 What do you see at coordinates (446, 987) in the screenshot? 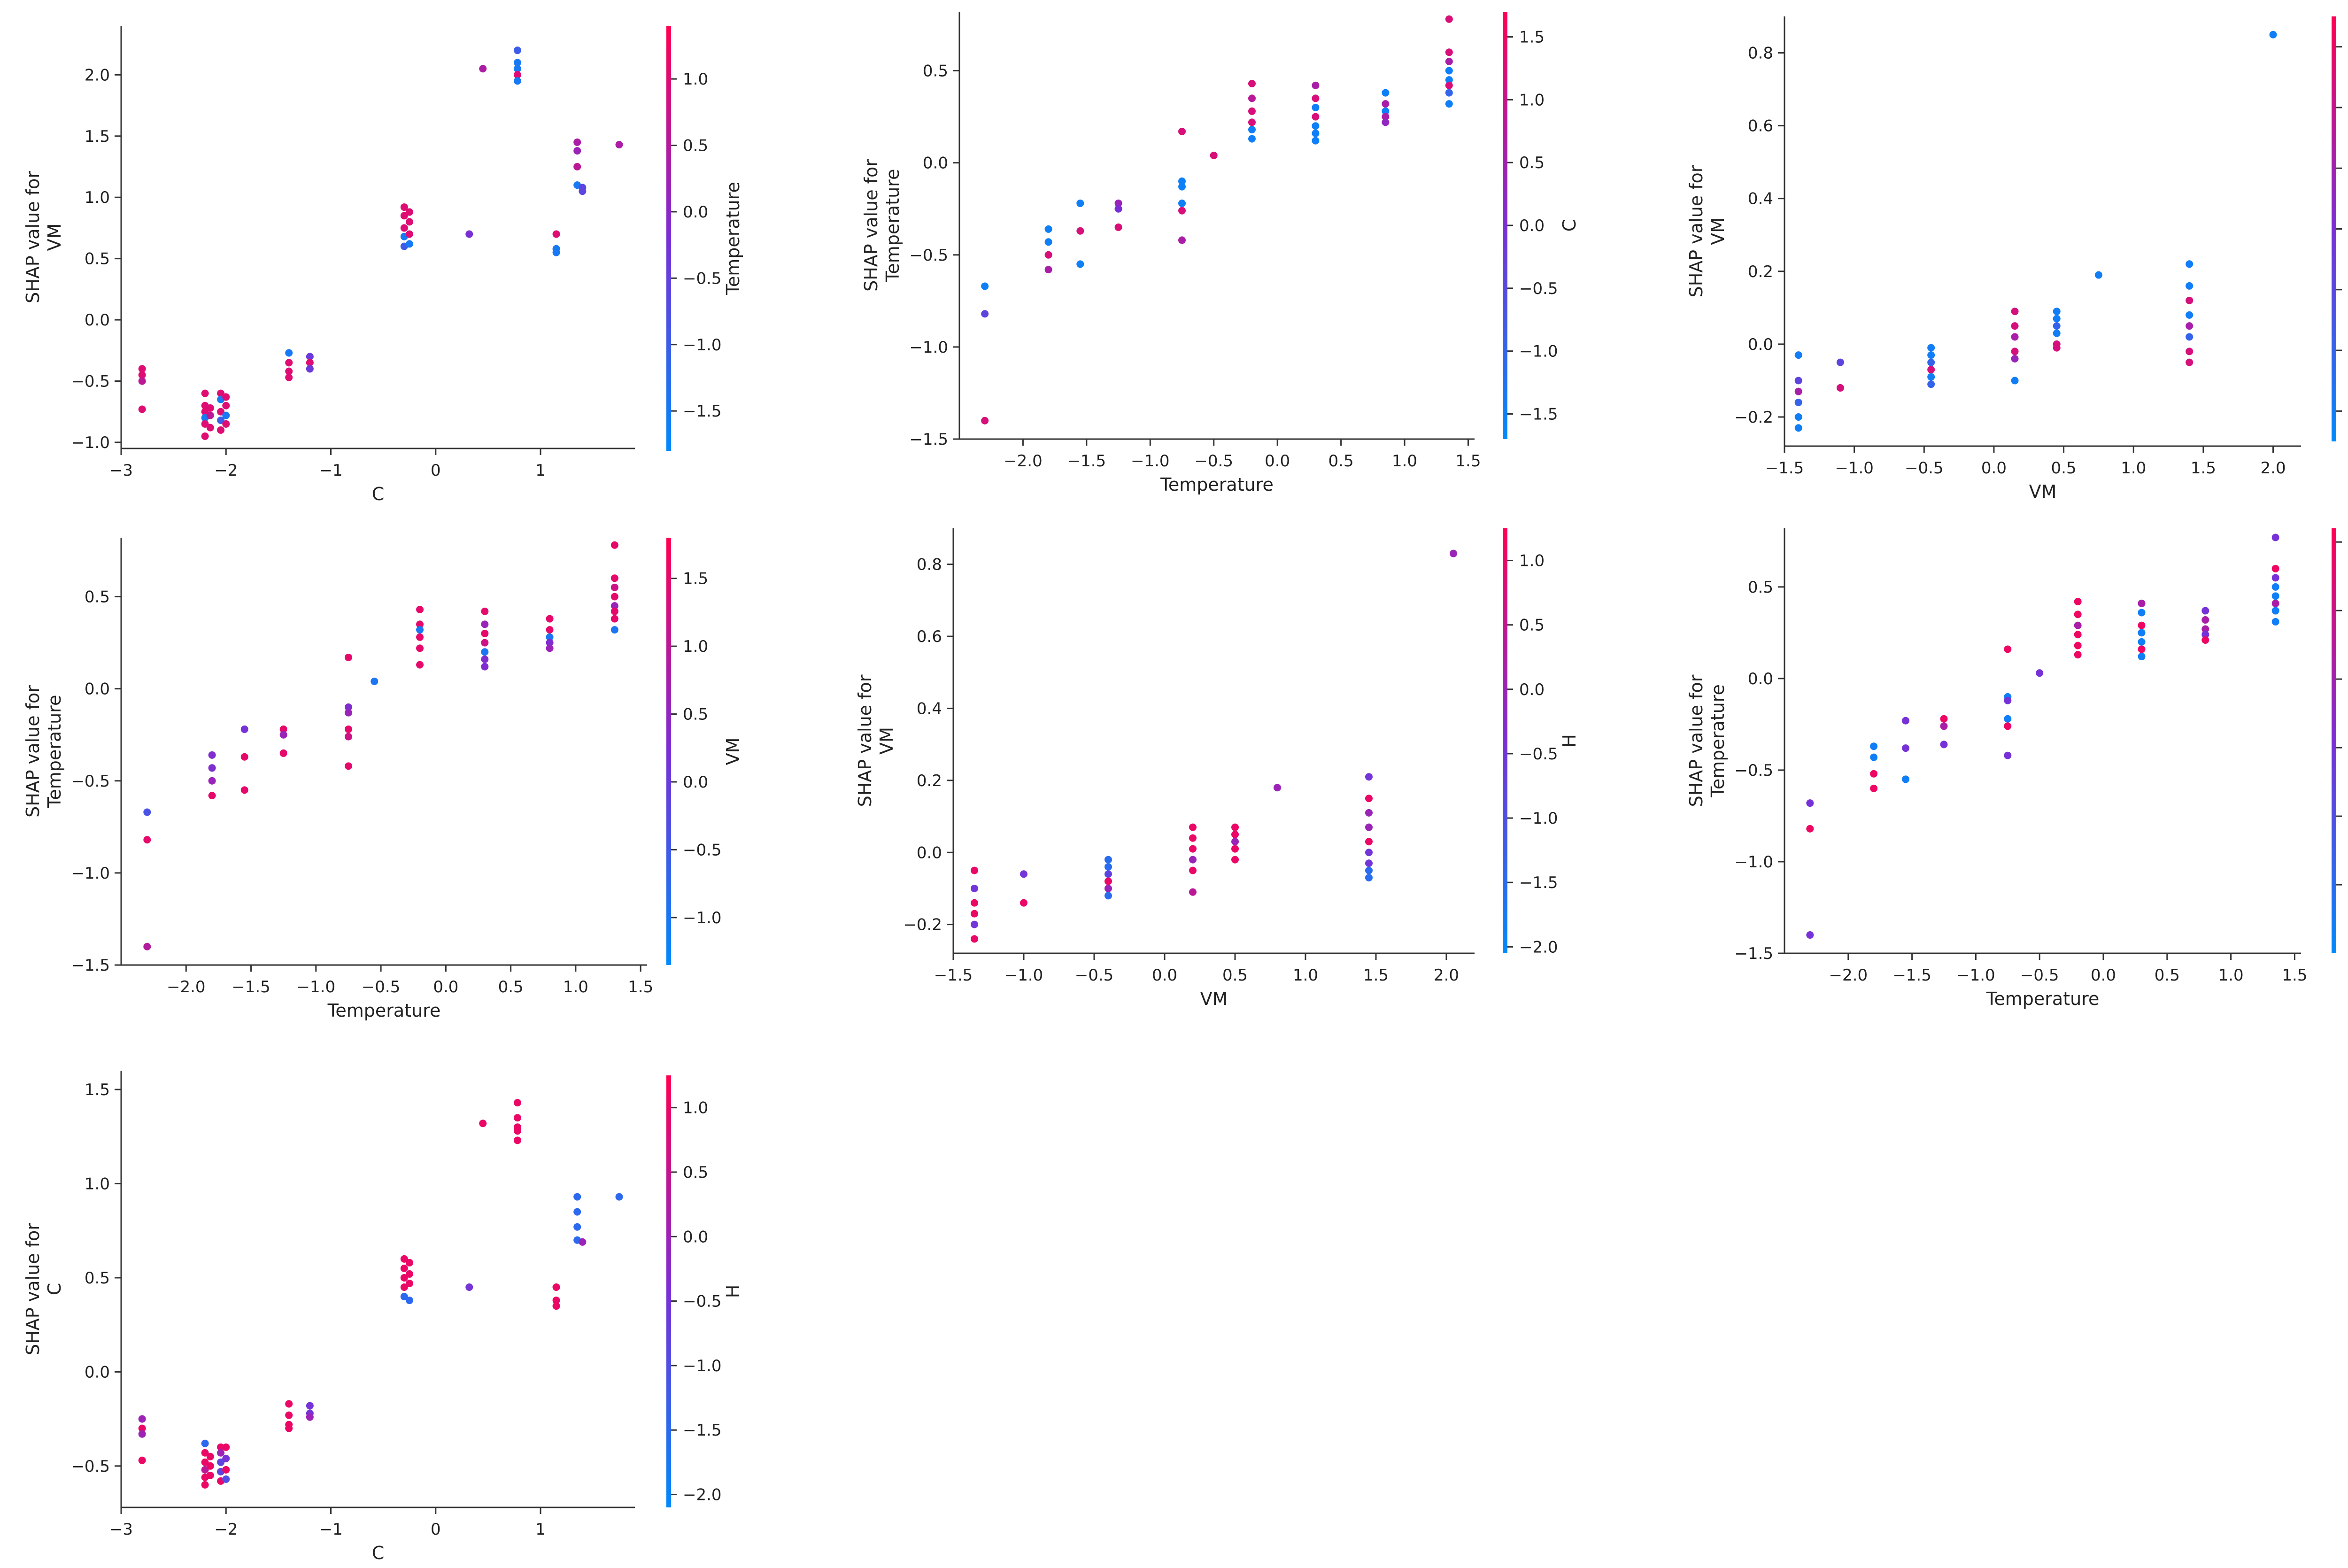
I see `x-tick-label: 0.0` at bounding box center [446, 987].